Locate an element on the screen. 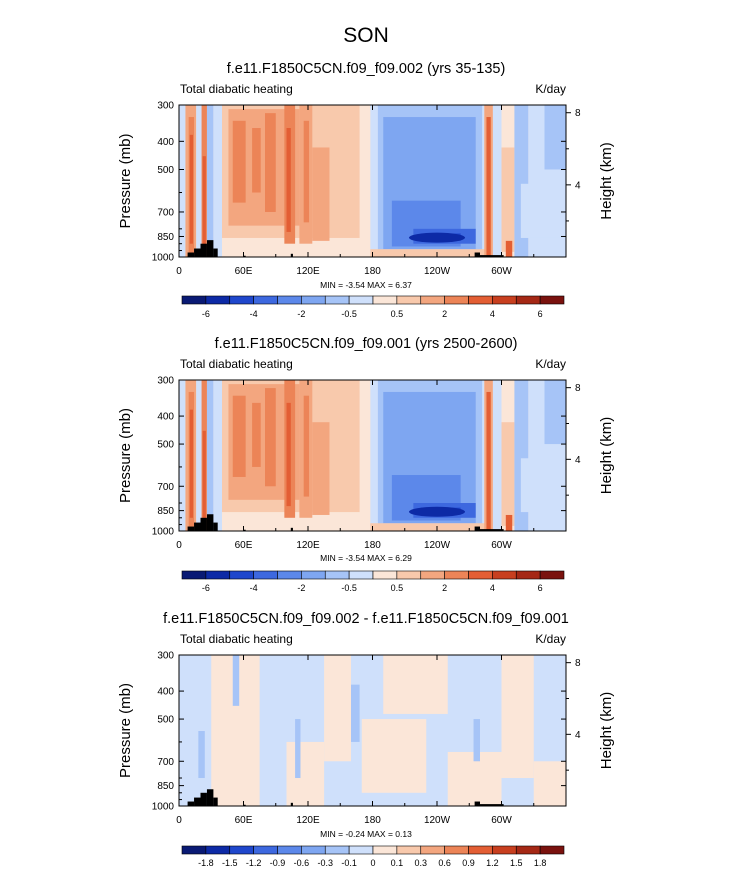  plot-area is located at coordinates (372, 730).